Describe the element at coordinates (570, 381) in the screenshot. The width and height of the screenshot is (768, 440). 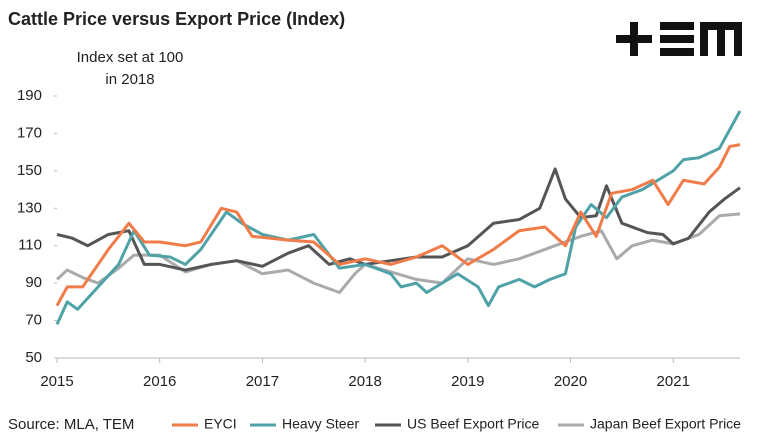
I see `x-tick-label: 2020` at that location.